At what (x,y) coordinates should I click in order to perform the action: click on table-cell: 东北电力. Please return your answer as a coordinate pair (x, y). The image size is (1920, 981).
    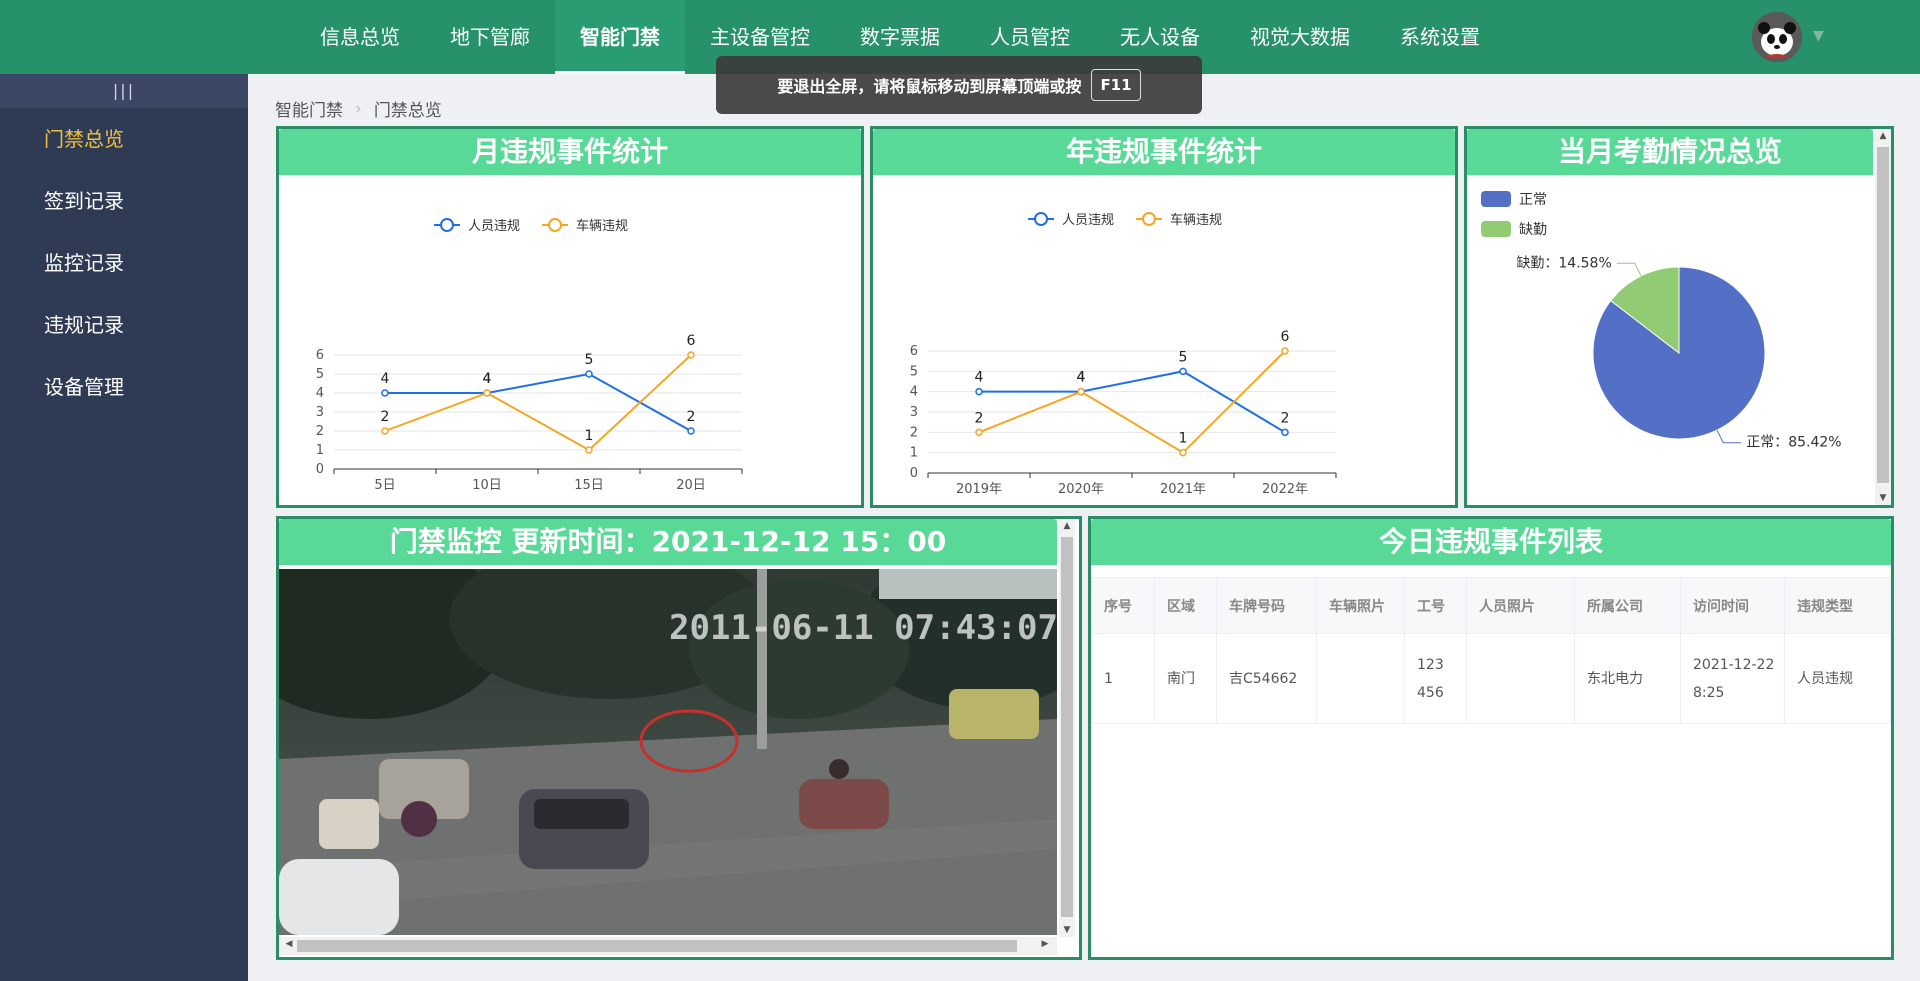
    Looking at the image, I should click on (1627, 678).